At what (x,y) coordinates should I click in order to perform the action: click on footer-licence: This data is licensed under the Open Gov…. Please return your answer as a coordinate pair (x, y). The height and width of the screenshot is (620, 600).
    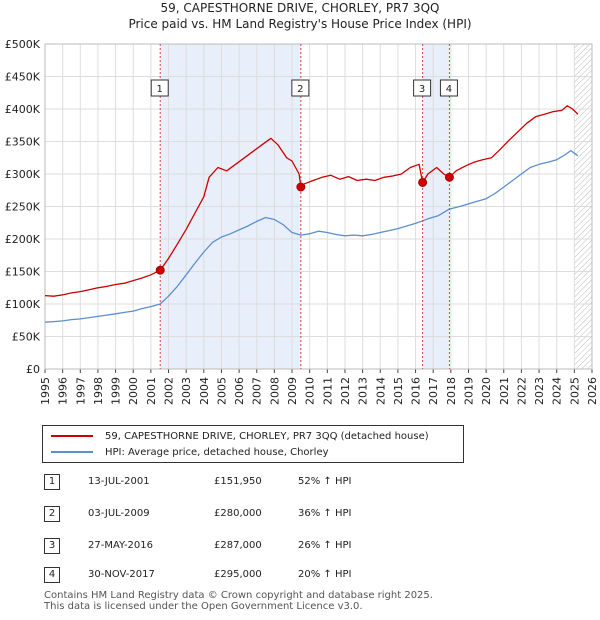
    Looking at the image, I should click on (203, 606).